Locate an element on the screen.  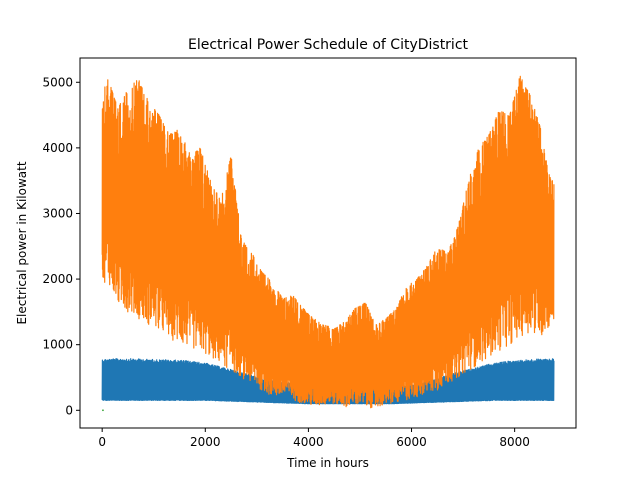
y-axis-title: Electrical power in Kilowatt is located at coordinates (22, 242).